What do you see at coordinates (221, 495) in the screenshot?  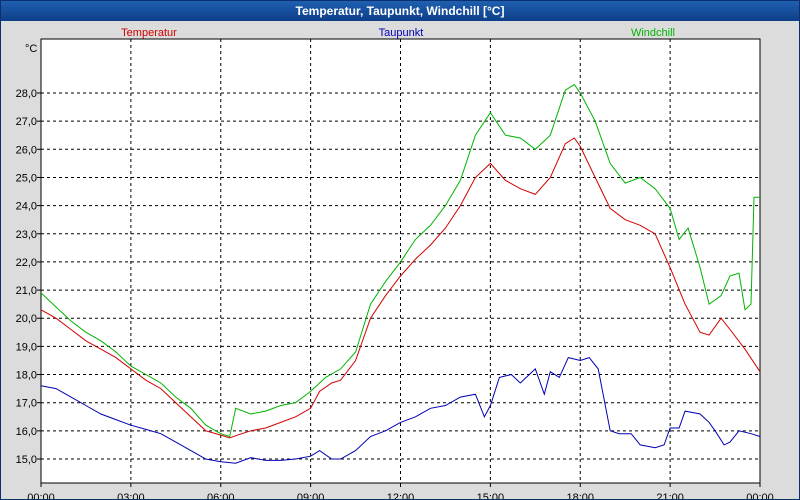 I see `x-tick-time: 06:00` at bounding box center [221, 495].